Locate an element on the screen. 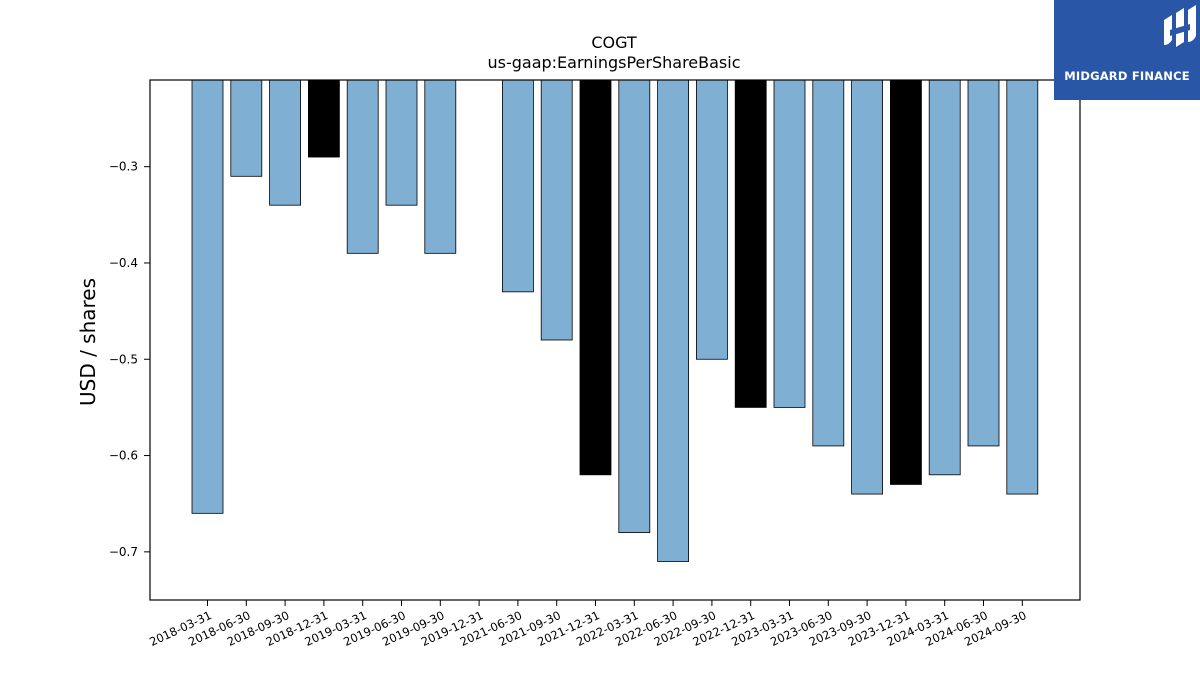 The height and width of the screenshot is (675, 1200). y-tick-label: −0.5 is located at coordinates (123, 359).